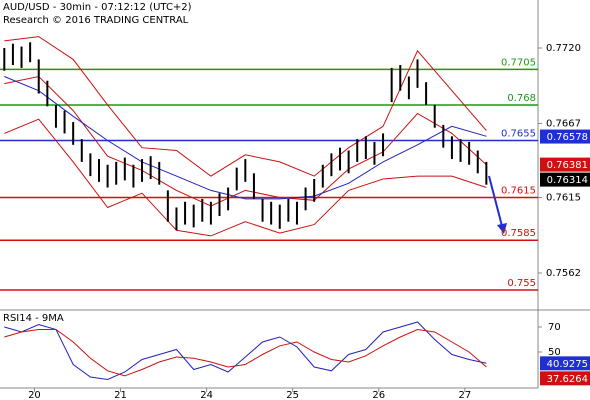 This screenshot has height=400, width=590. I want to click on level-label: 0.7615, so click(518, 191).